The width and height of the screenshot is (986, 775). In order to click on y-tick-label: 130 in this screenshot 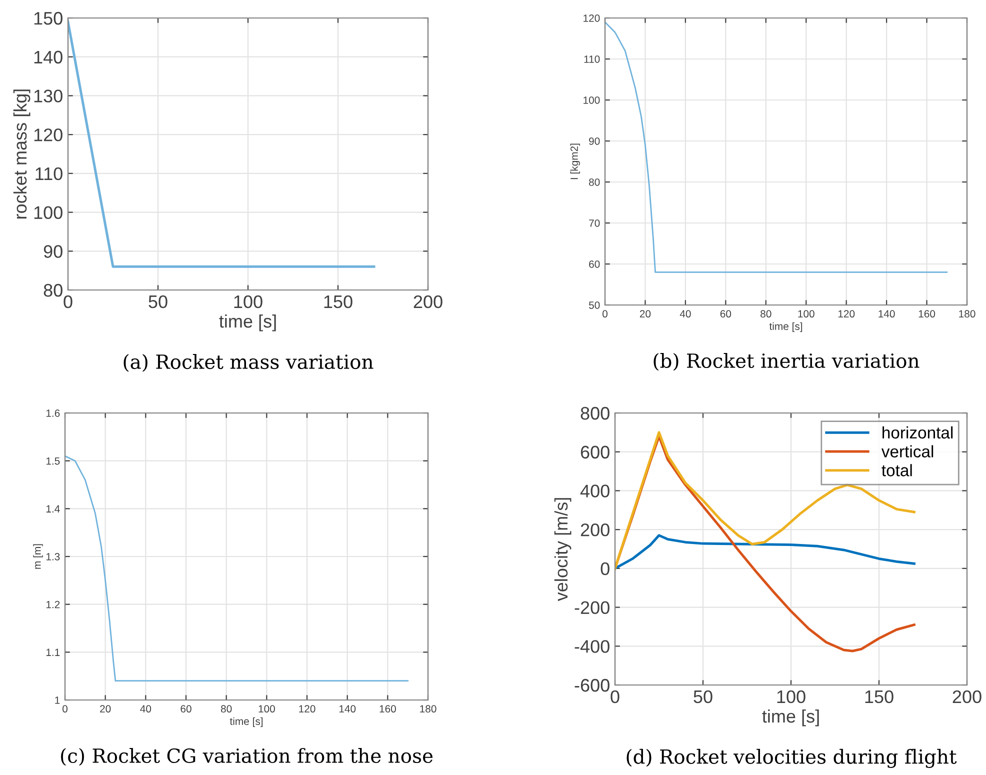, I will do `click(48, 96)`.